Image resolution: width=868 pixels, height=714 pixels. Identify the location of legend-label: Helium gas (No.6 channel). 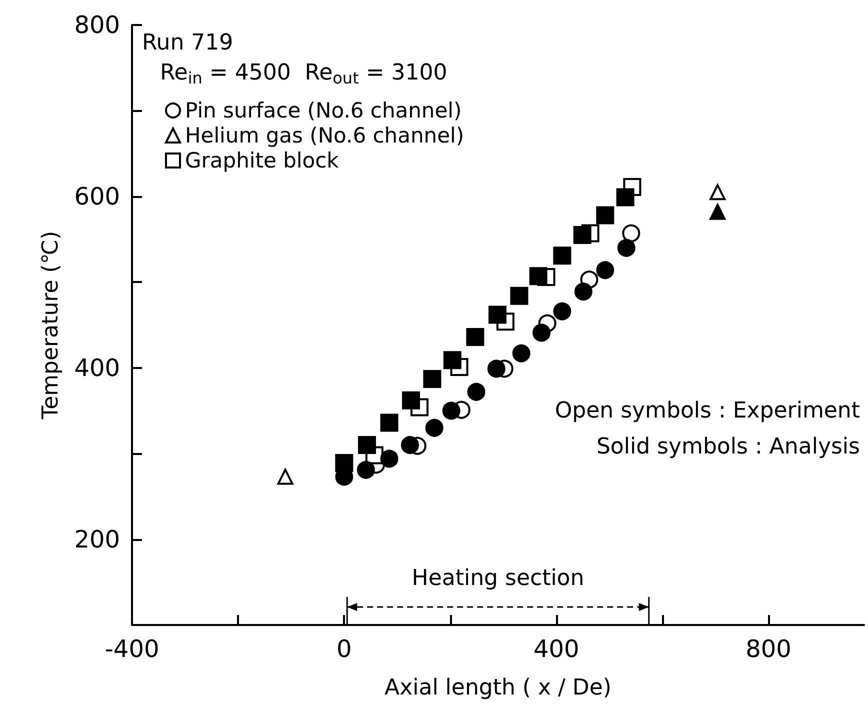
(324, 136).